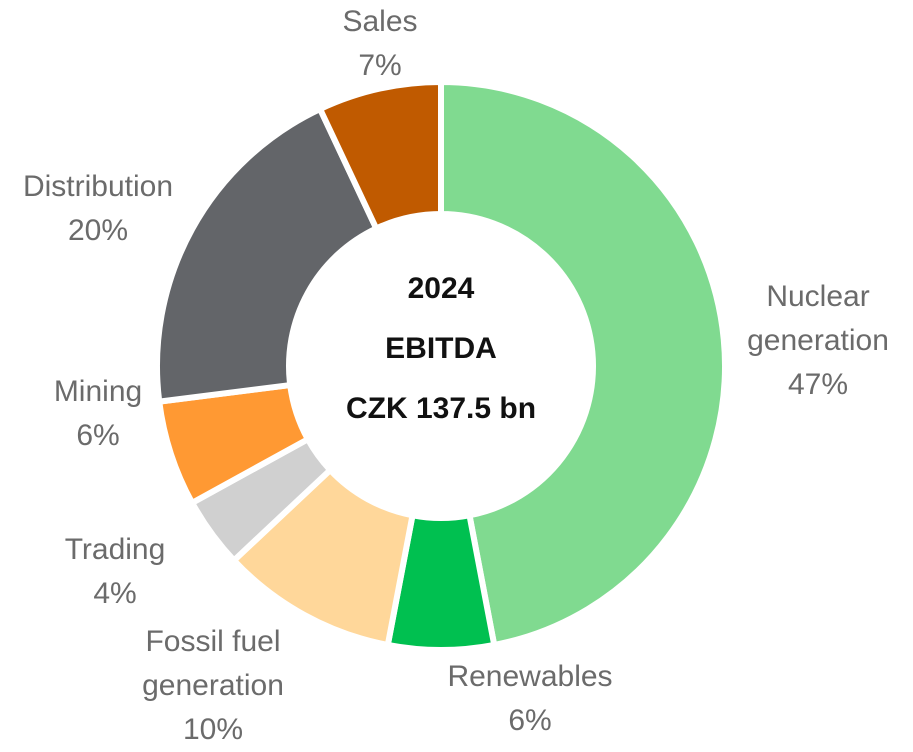  I want to click on center-text: EBITDA, so click(441, 348).